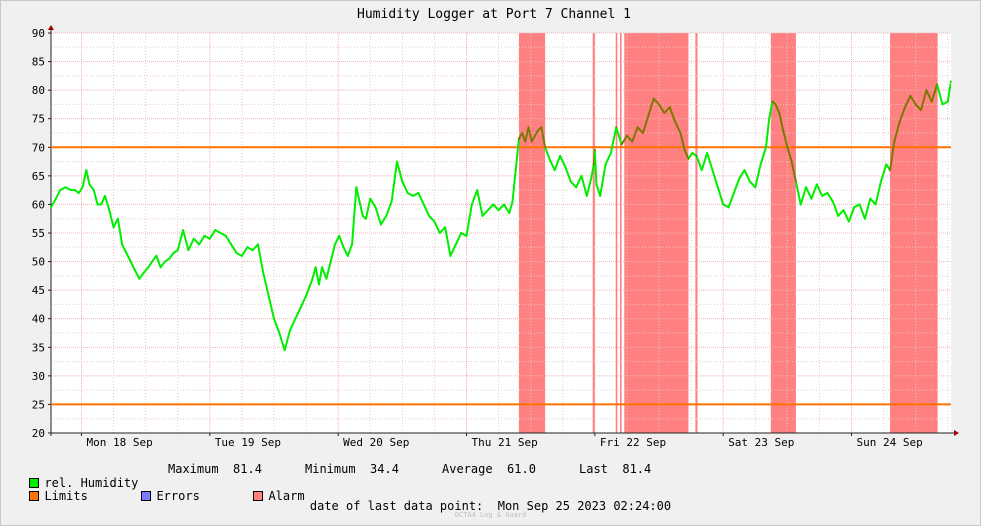 The width and height of the screenshot is (981, 526). Describe the element at coordinates (593, 469) in the screenshot. I see `stat-last-label: Last` at that location.